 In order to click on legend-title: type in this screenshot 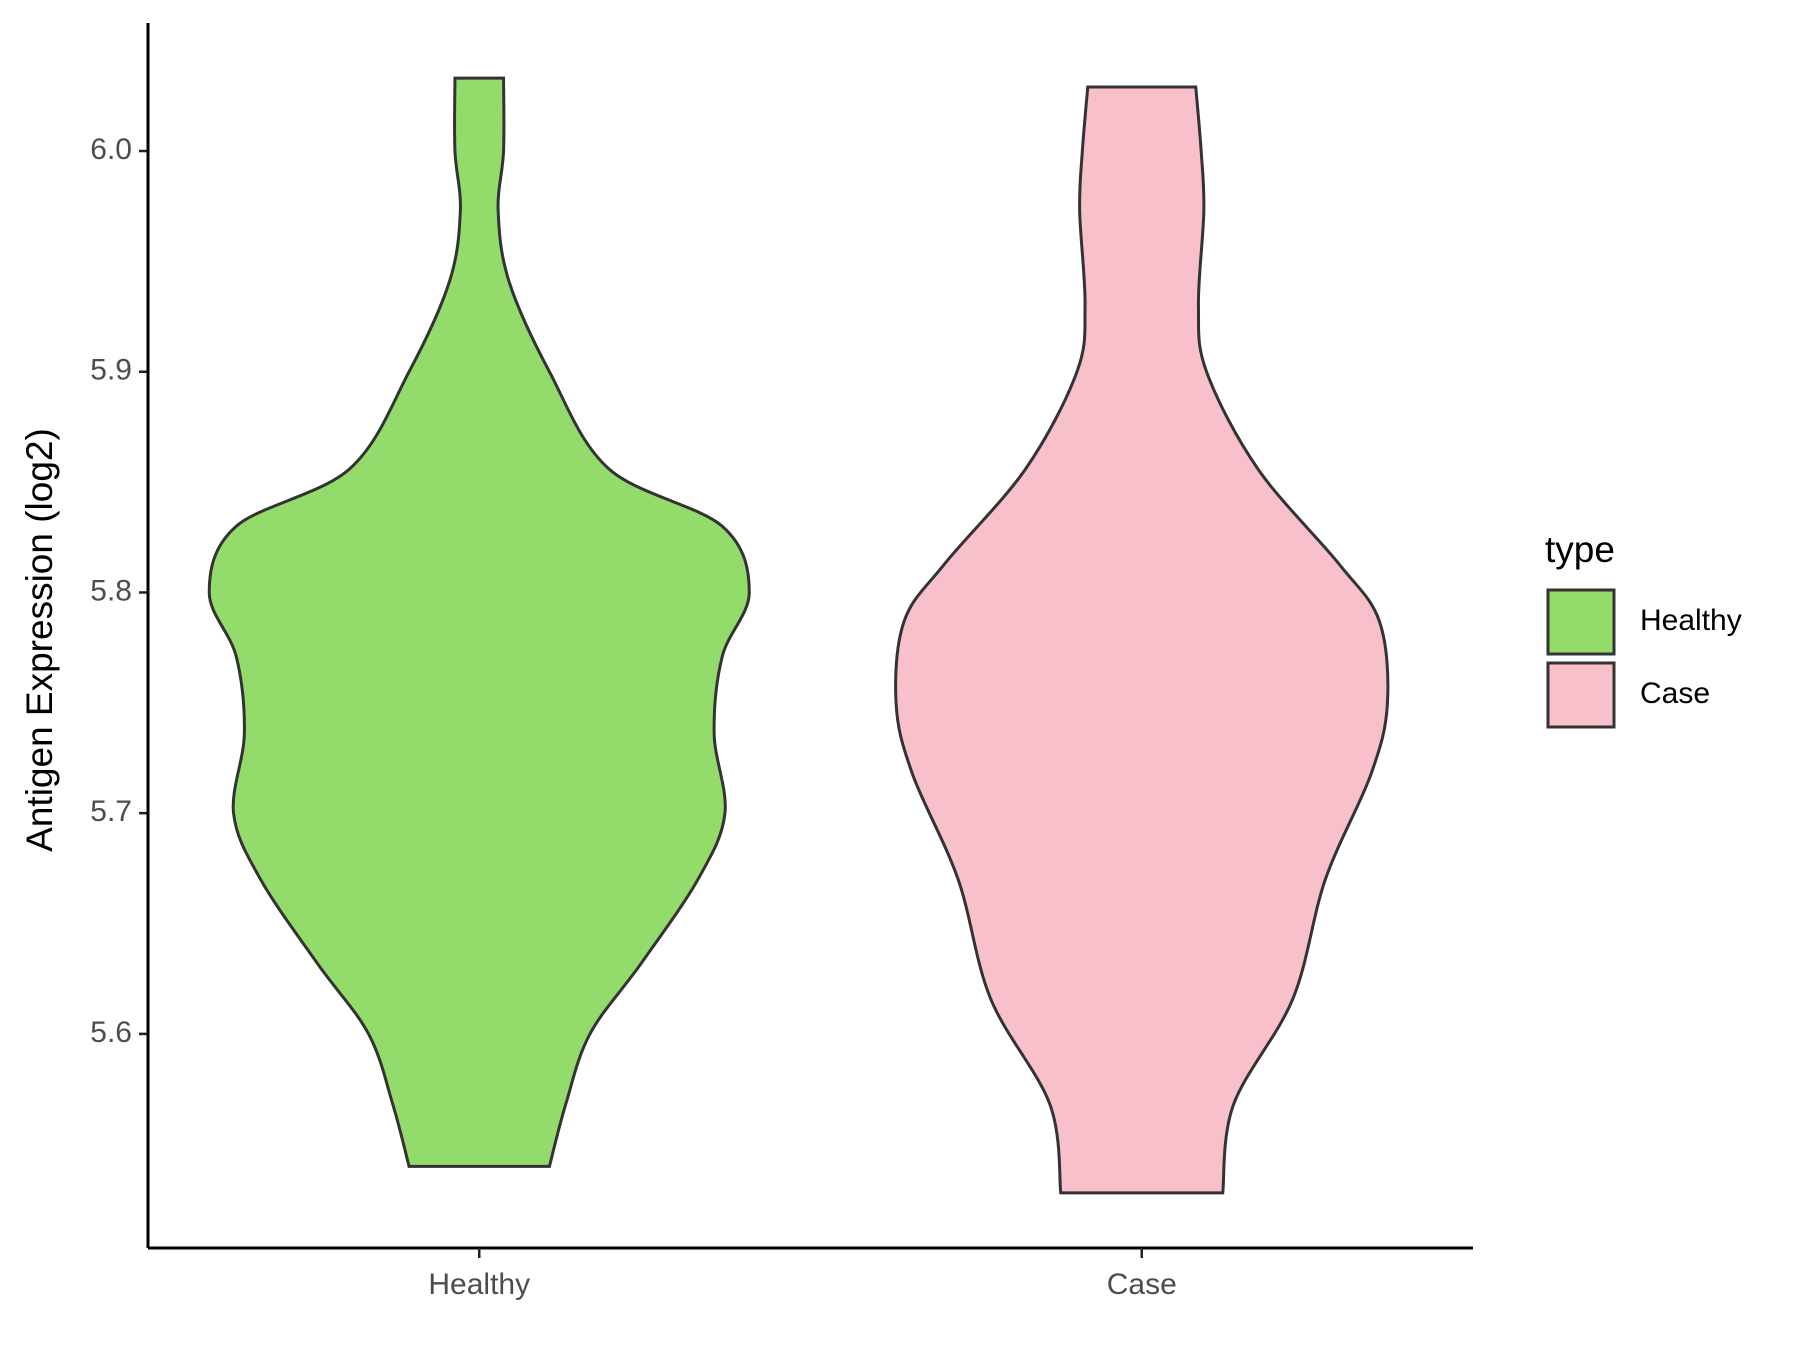, I will do `click(1580, 549)`.